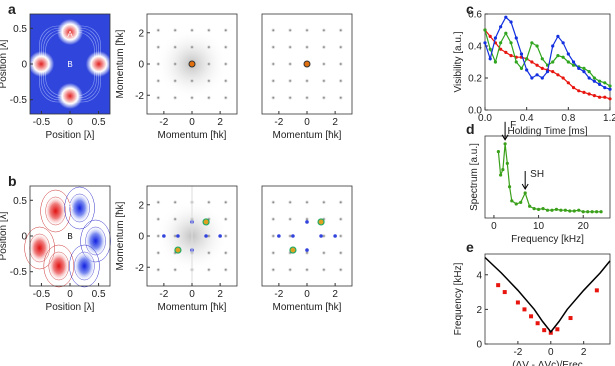 The width and height of the screenshot is (615, 366). I want to click on arrow-head, so click(525, 186).